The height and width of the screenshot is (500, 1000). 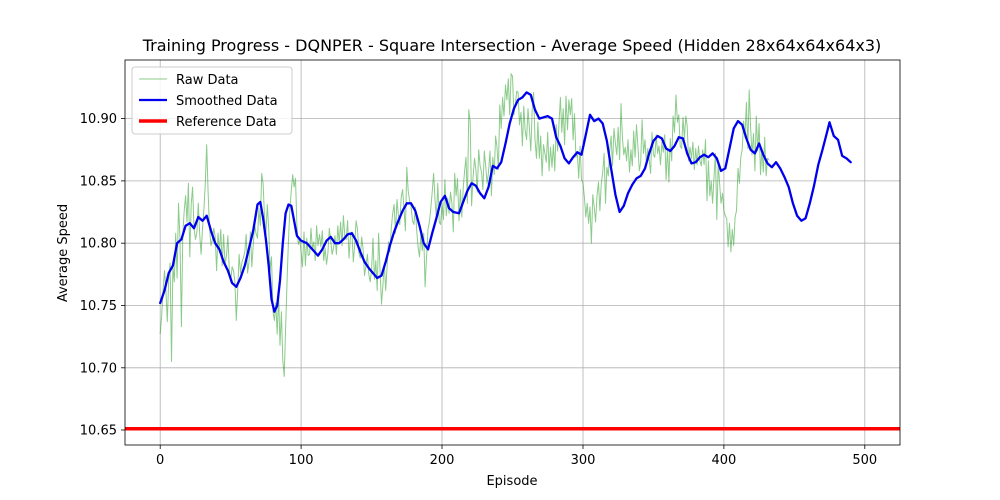 I want to click on y-axis-label: Average Speed, so click(x=63, y=253).